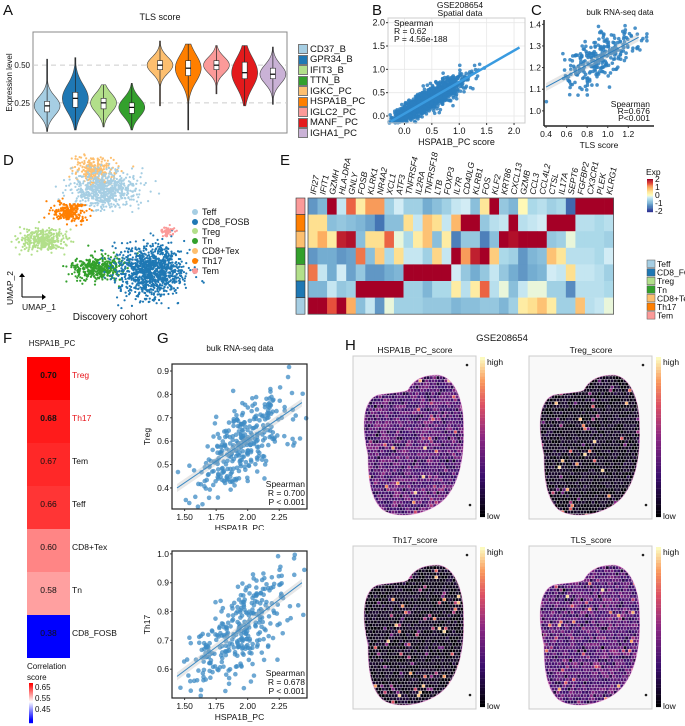 The height and width of the screenshot is (726, 685). Describe the element at coordinates (273, 73) in the screenshot. I see `box-iqr` at that location.